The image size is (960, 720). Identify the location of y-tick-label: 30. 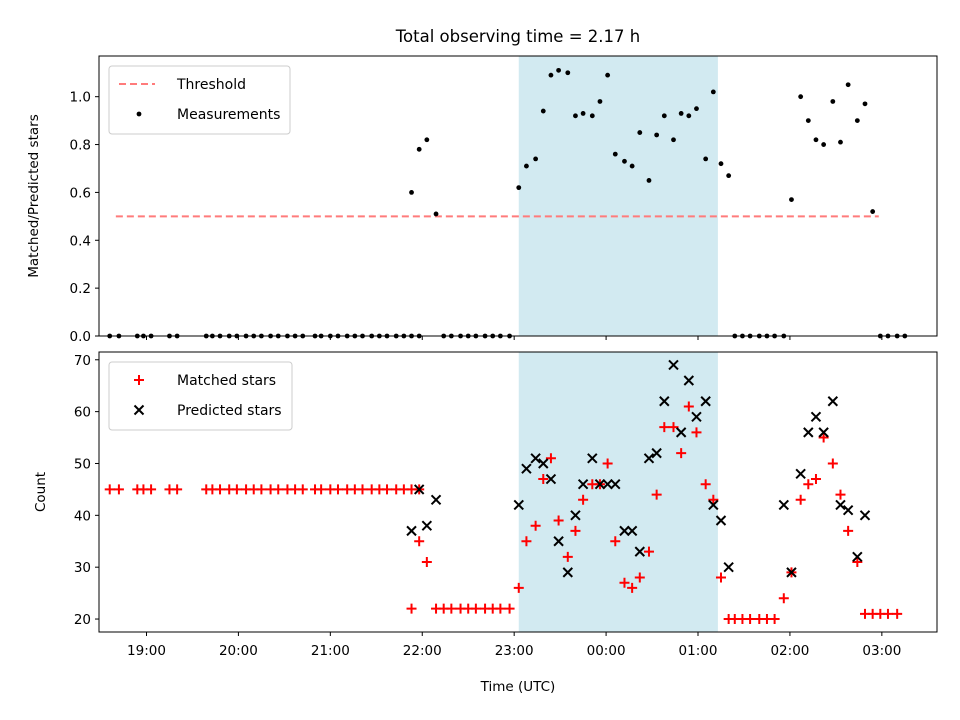
(82, 568).